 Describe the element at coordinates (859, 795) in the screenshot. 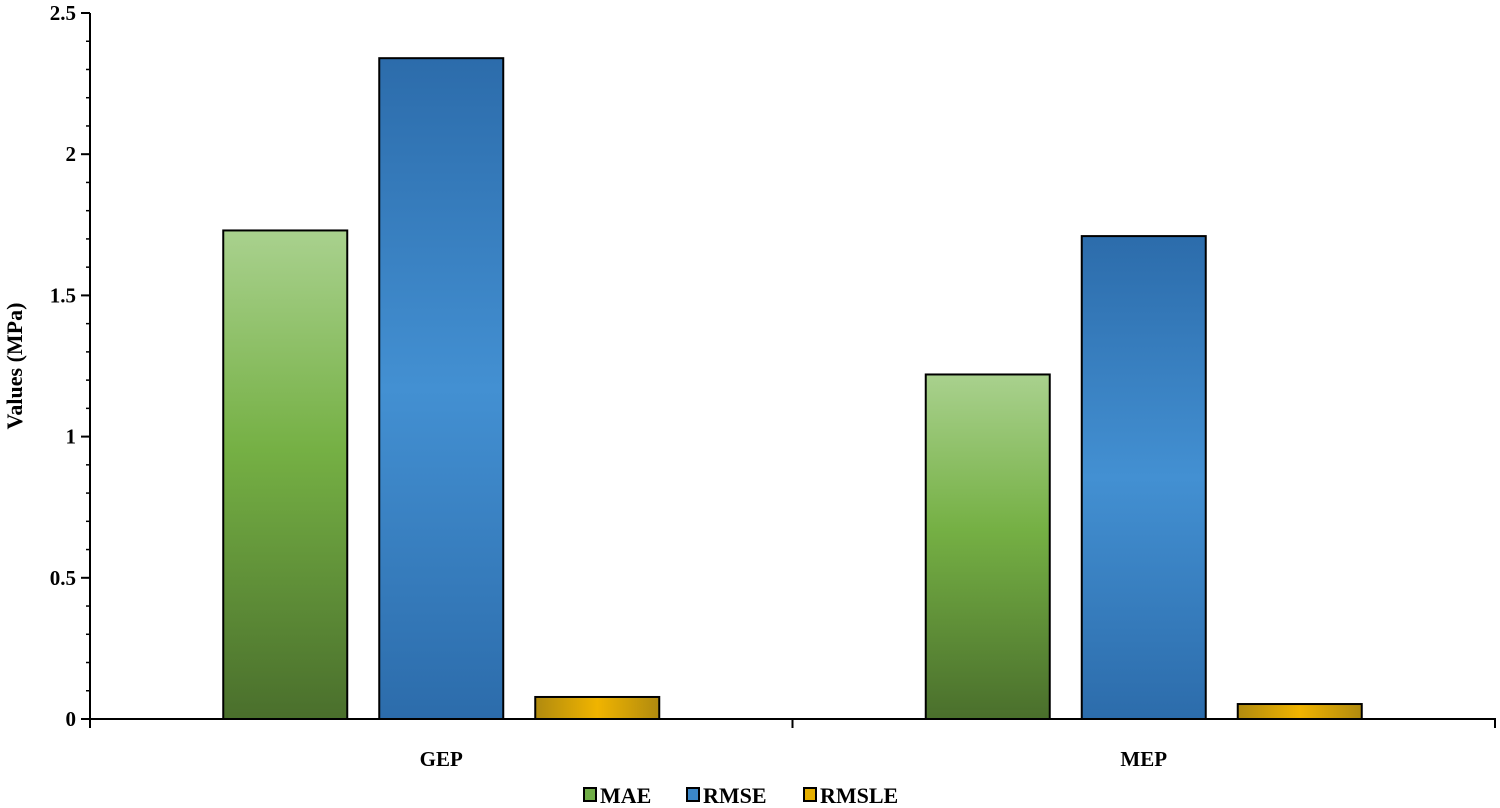

I see `legend-label-rmsle: RMSLE` at that location.